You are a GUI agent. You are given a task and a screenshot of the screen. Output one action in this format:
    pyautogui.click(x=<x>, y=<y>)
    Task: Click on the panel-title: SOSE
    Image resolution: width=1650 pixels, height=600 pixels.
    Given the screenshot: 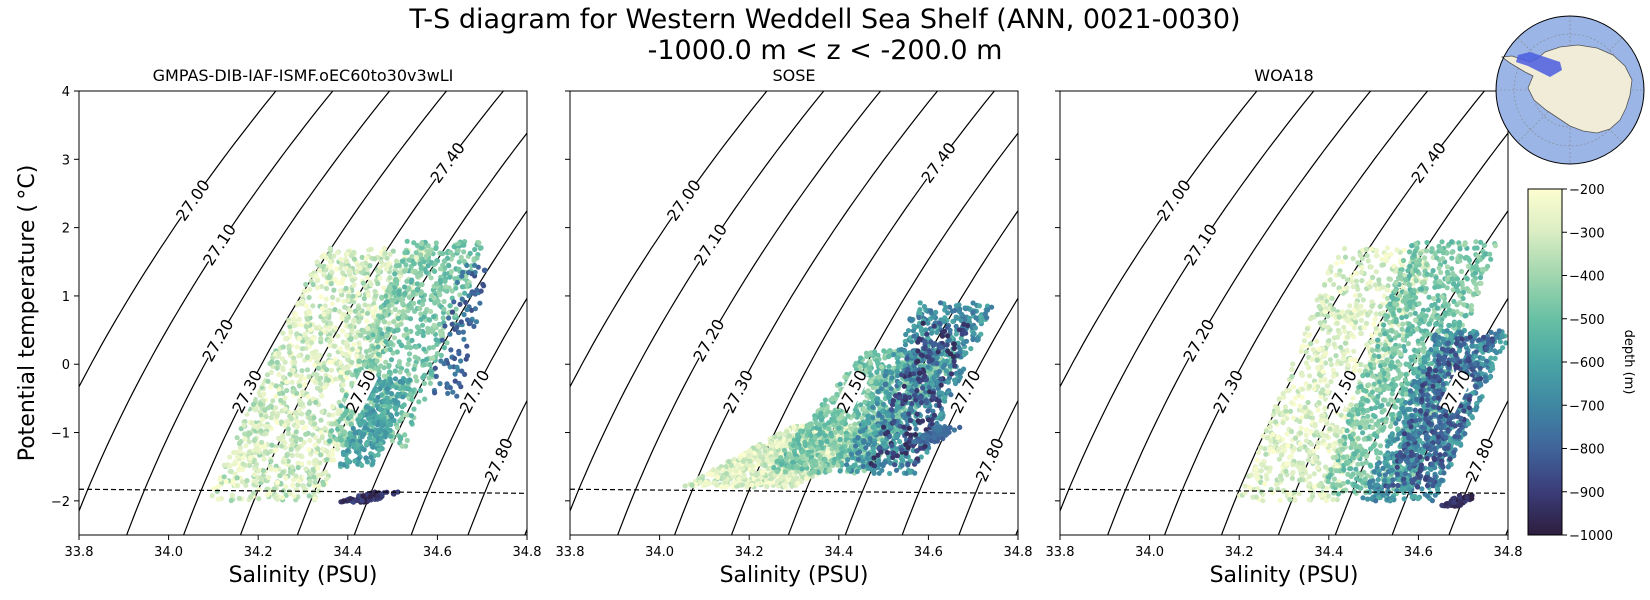 What is the action you would take?
    pyautogui.click(x=793, y=75)
    